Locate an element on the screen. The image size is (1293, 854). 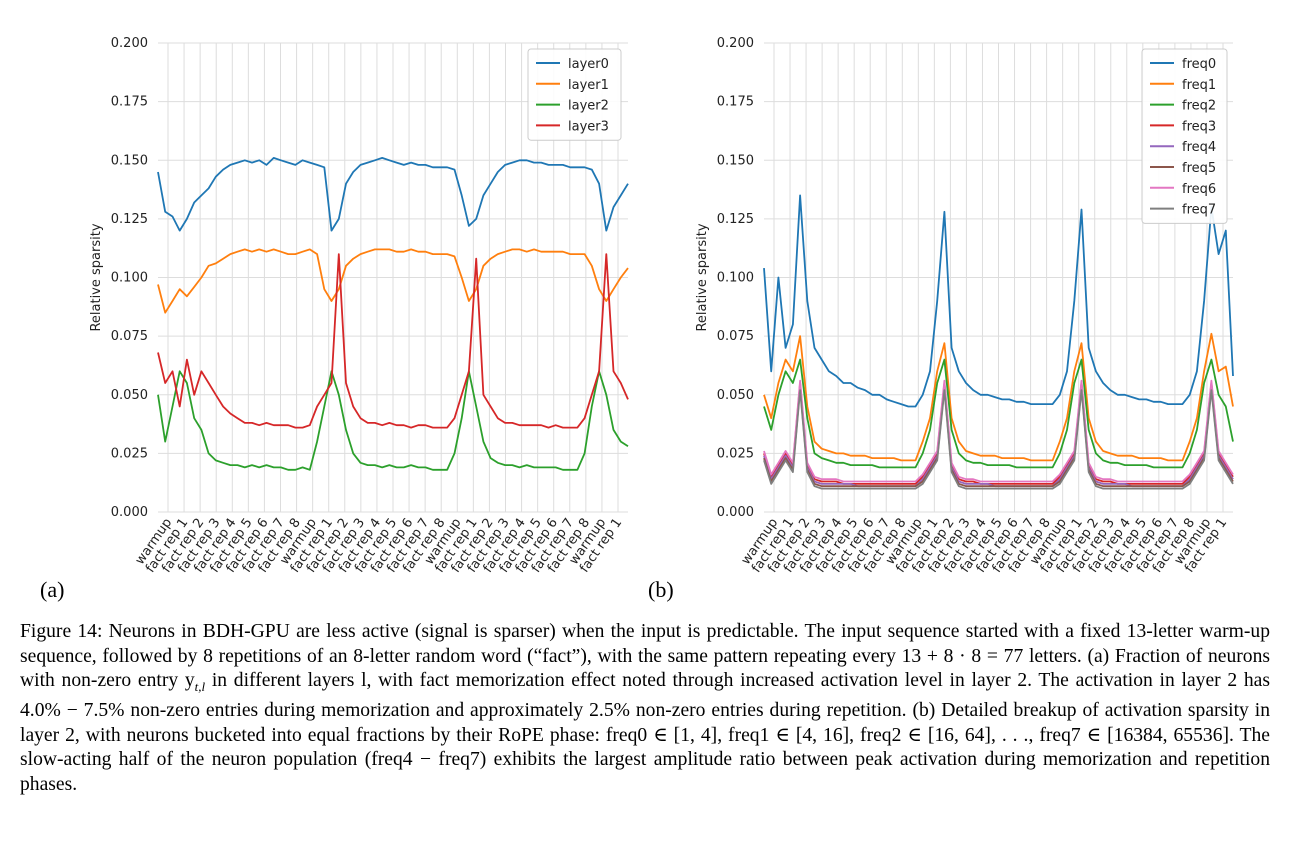
legend-label-layer2: layer2 is located at coordinates (588, 106).